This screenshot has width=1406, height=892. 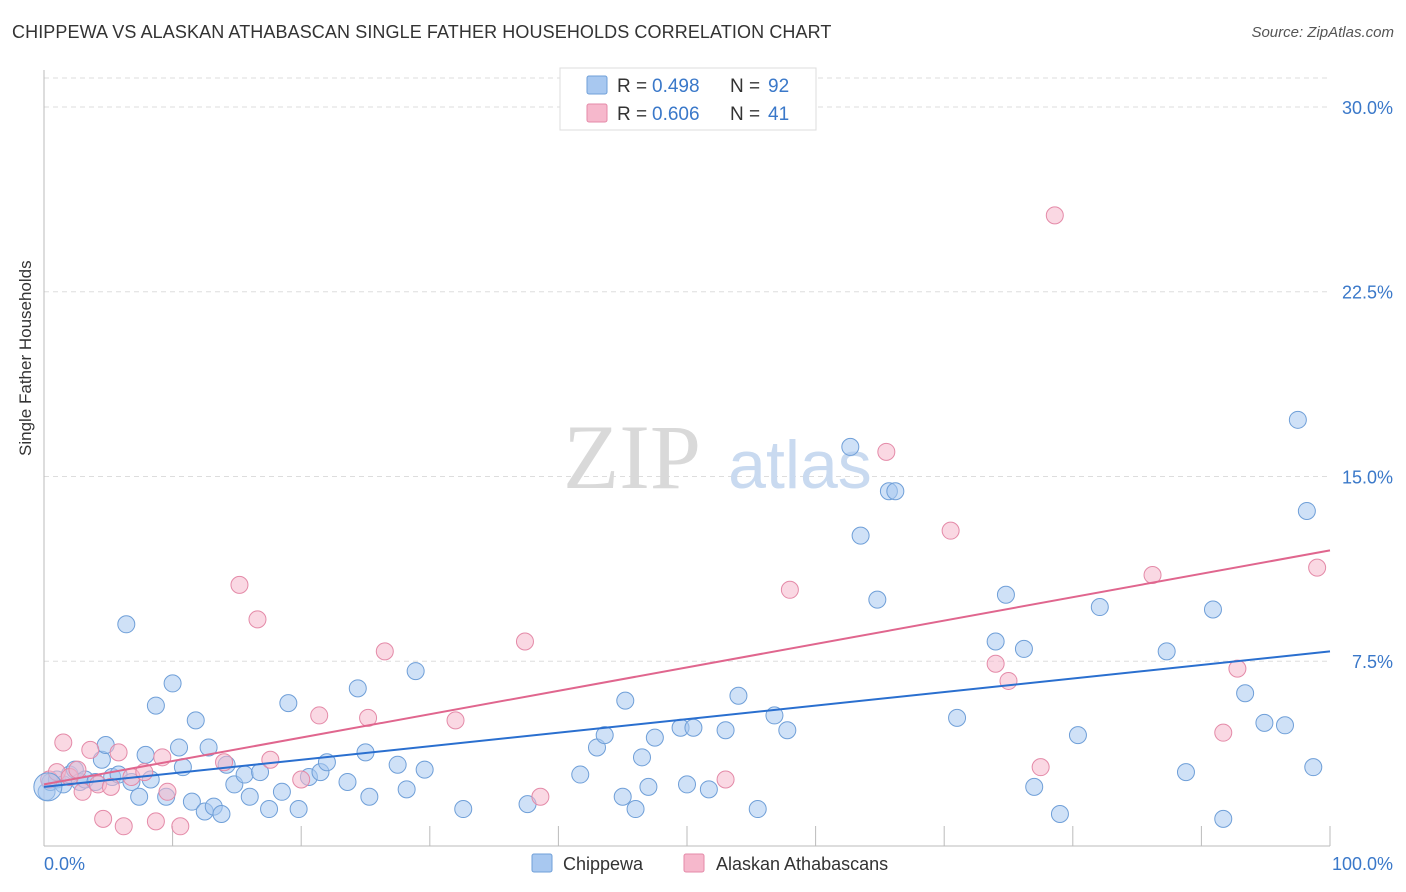 What do you see at coordinates (1367, 293) in the screenshot?
I see `y-tick-label: 22.5%` at bounding box center [1367, 293].